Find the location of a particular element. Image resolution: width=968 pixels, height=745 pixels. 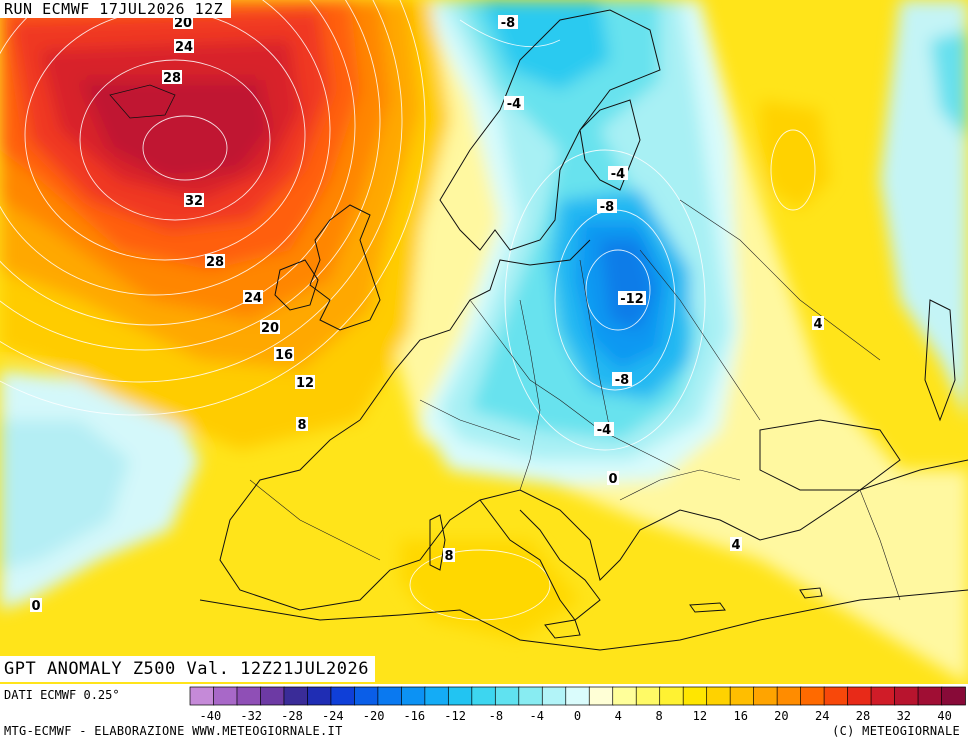

legend-tick: 4 is located at coordinates (618, 716).